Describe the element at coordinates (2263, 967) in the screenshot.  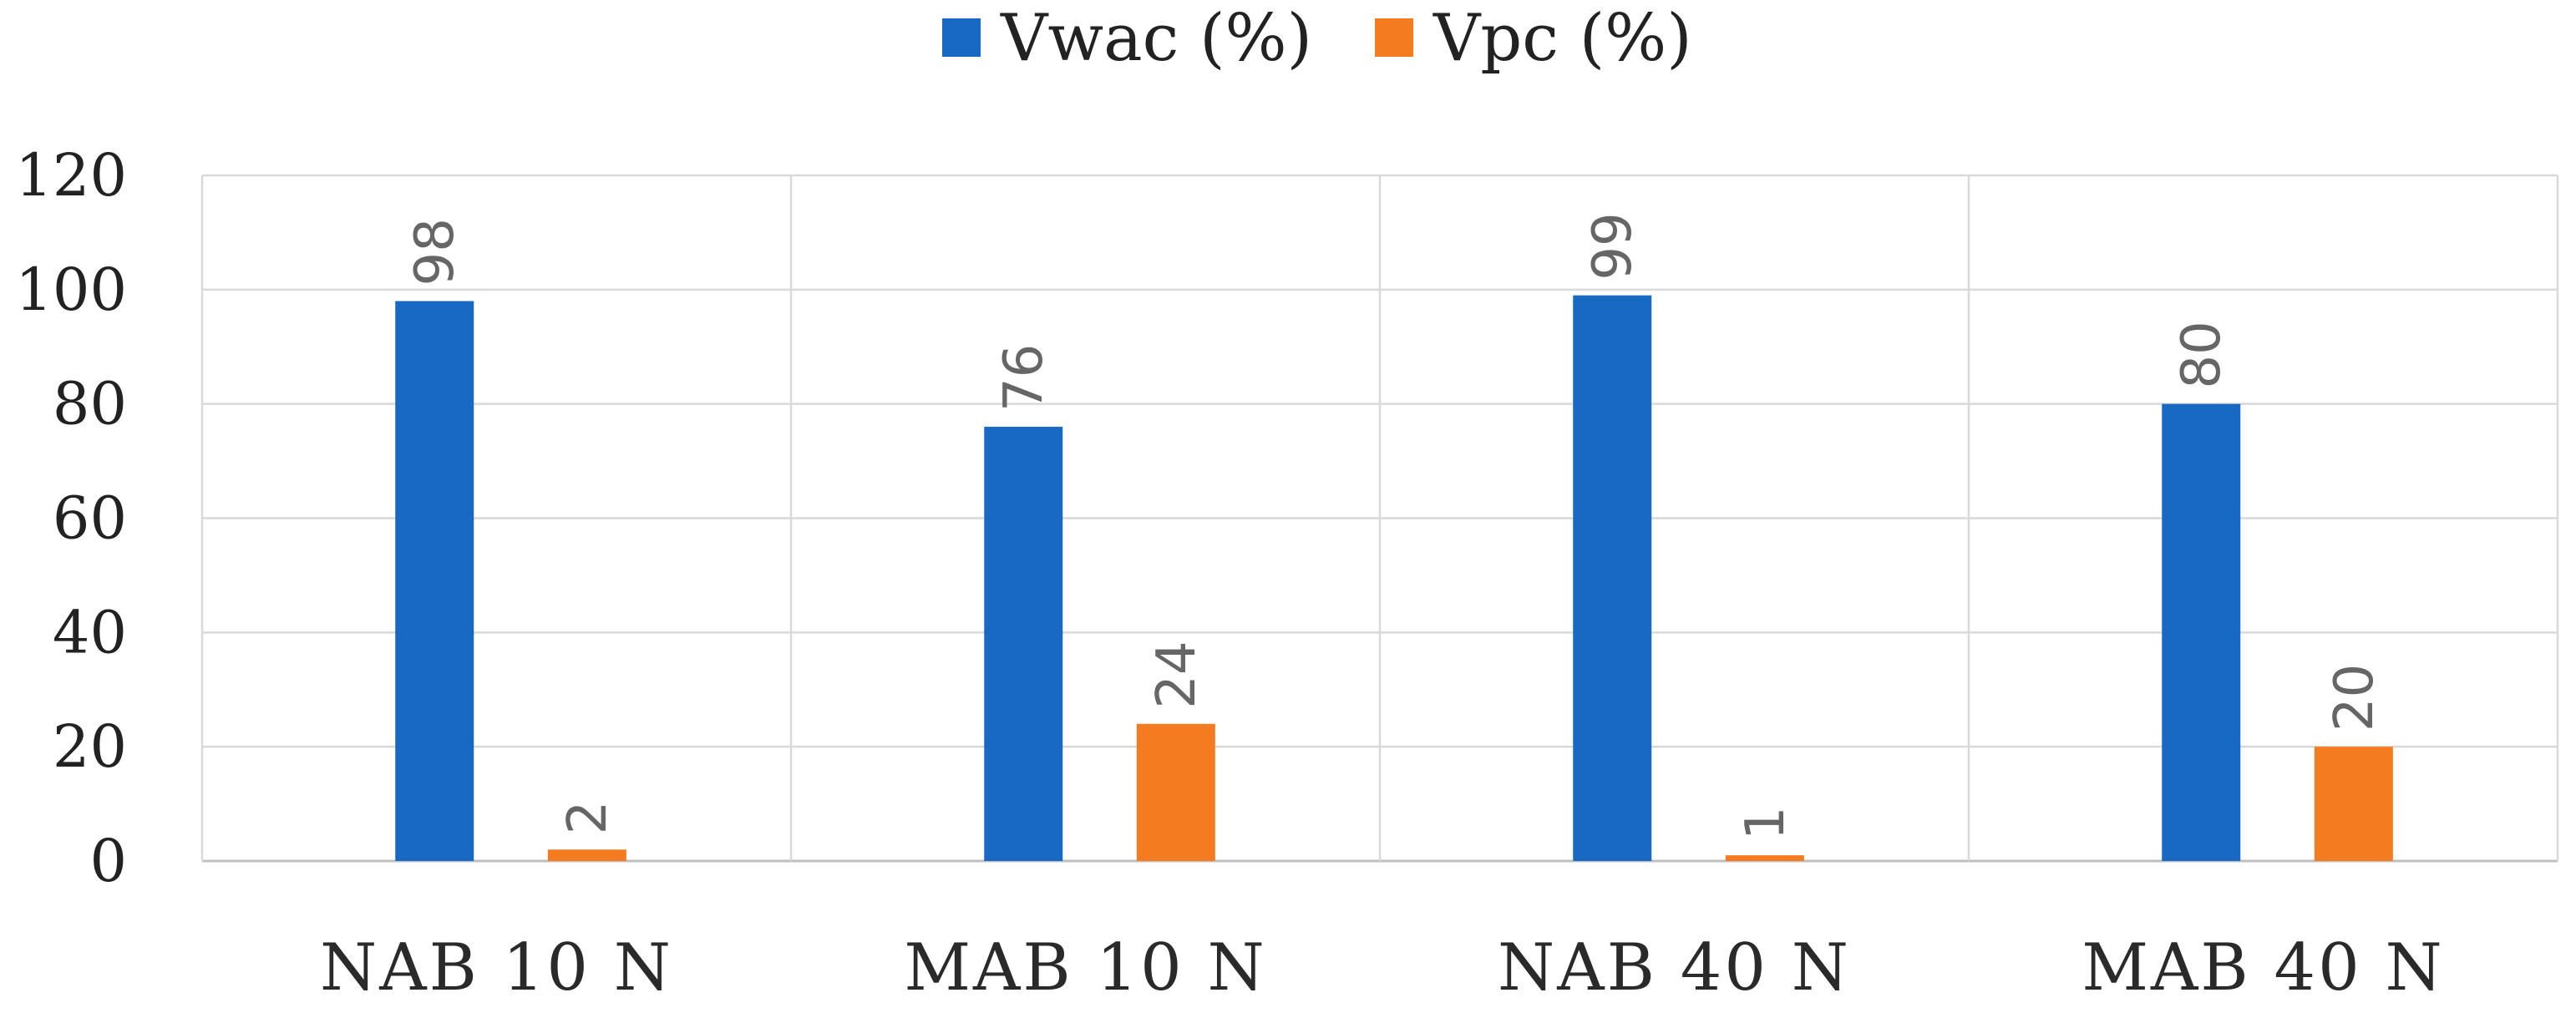
I see `x-tick-label: MAB 40 N` at that location.